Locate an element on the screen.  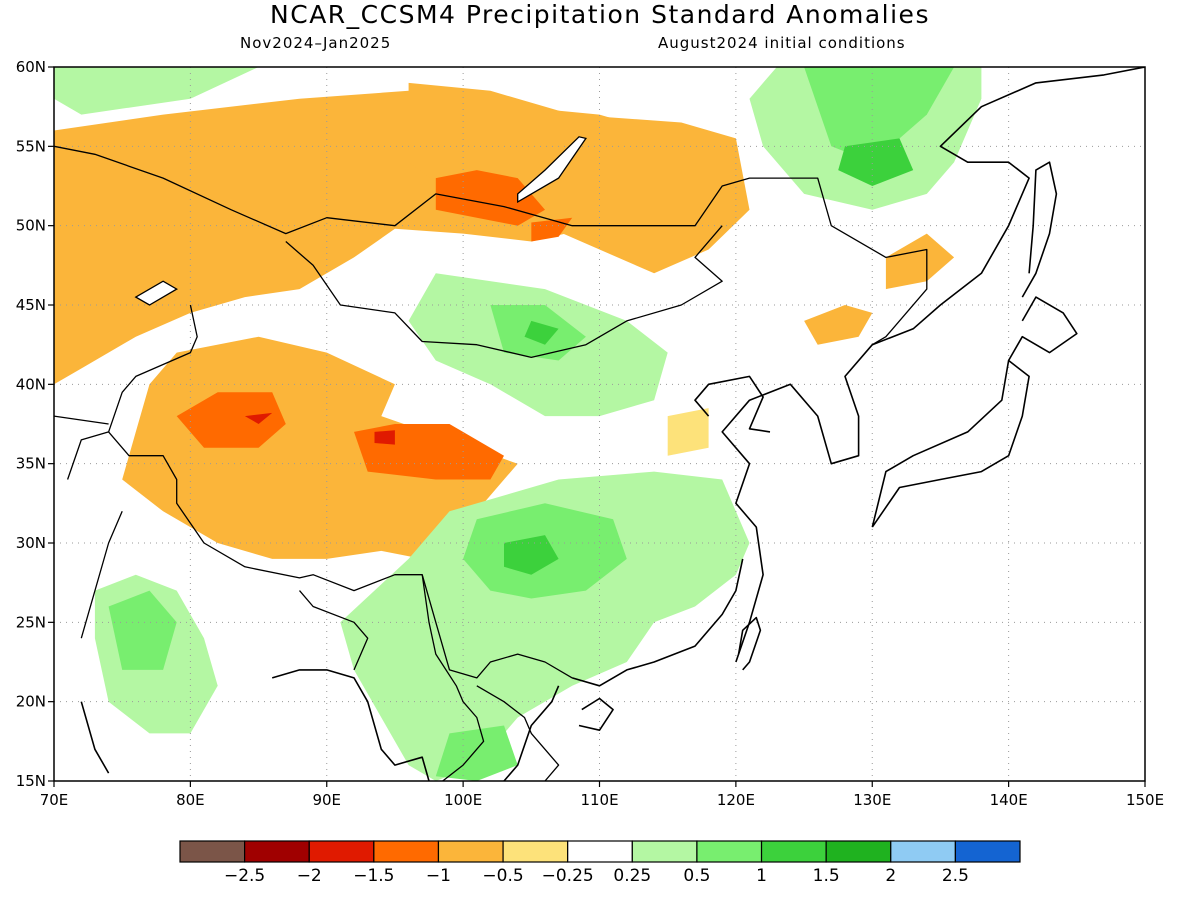
x-tick-label: 130E is located at coordinates (872, 800).